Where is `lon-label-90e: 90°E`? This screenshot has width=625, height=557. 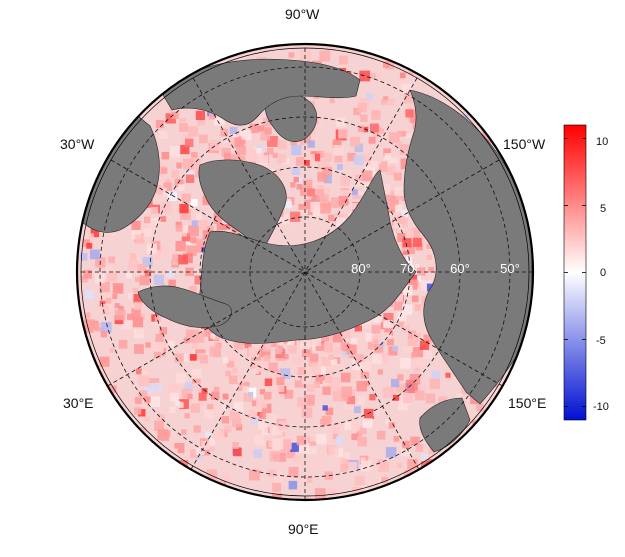 lon-label-90e: 90°E is located at coordinates (303, 529).